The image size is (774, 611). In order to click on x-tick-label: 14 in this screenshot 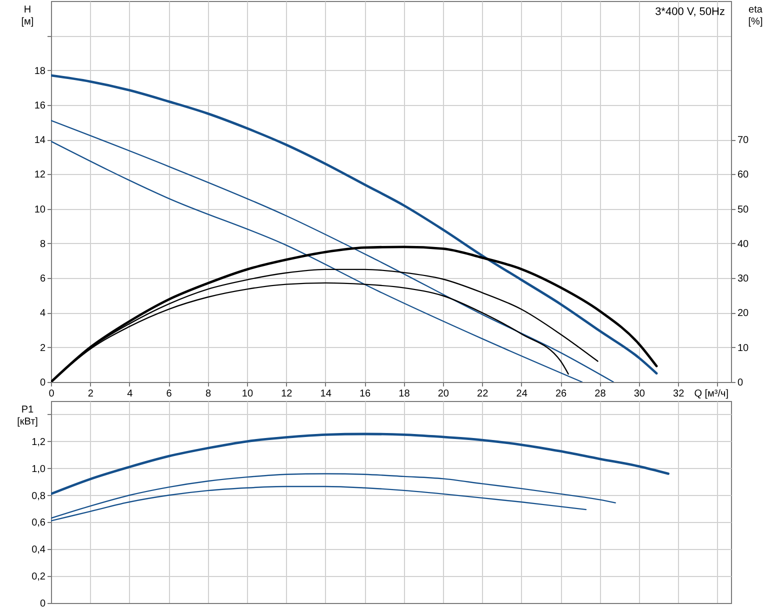, I will do `click(326, 394)`.